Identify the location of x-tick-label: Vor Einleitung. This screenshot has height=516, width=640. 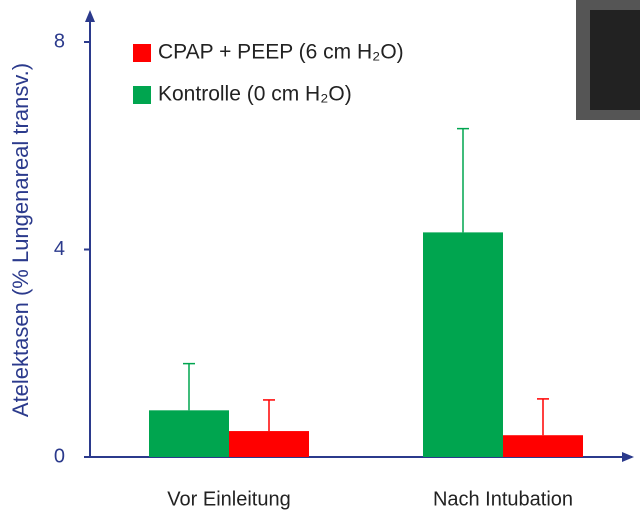
(228, 499).